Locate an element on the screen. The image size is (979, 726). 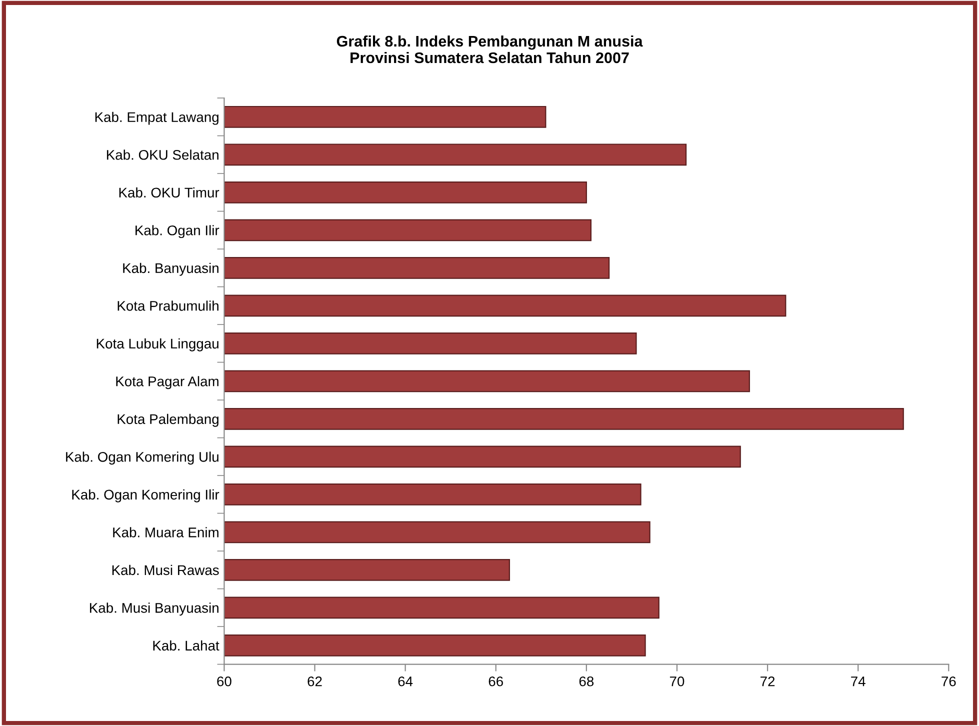
x-tick-label: 76 is located at coordinates (949, 681).